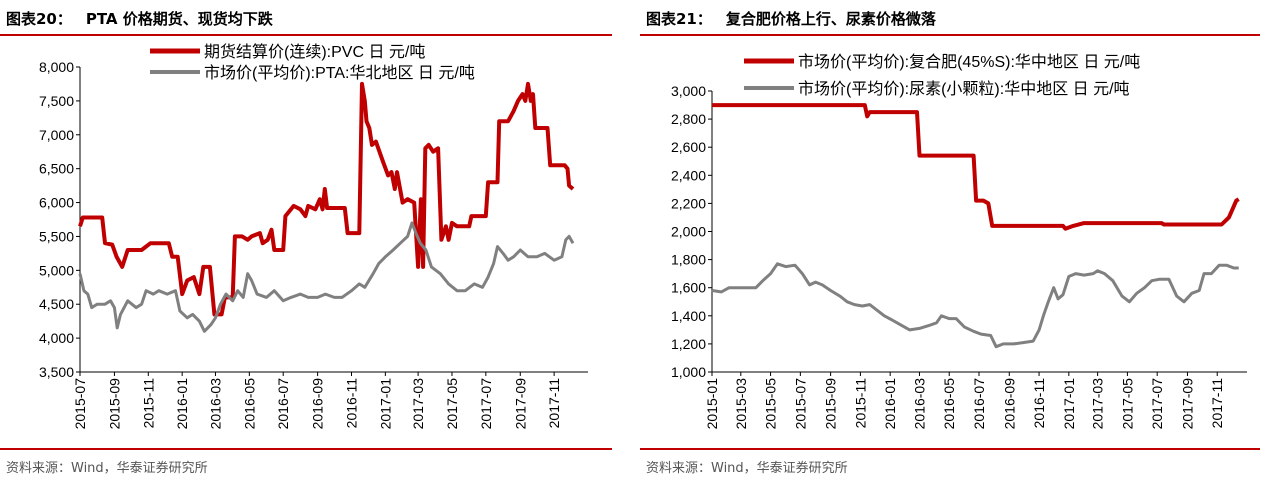 This screenshot has width=1267, height=487. I want to click on y-tick-label: 7,000, so click(56, 135).